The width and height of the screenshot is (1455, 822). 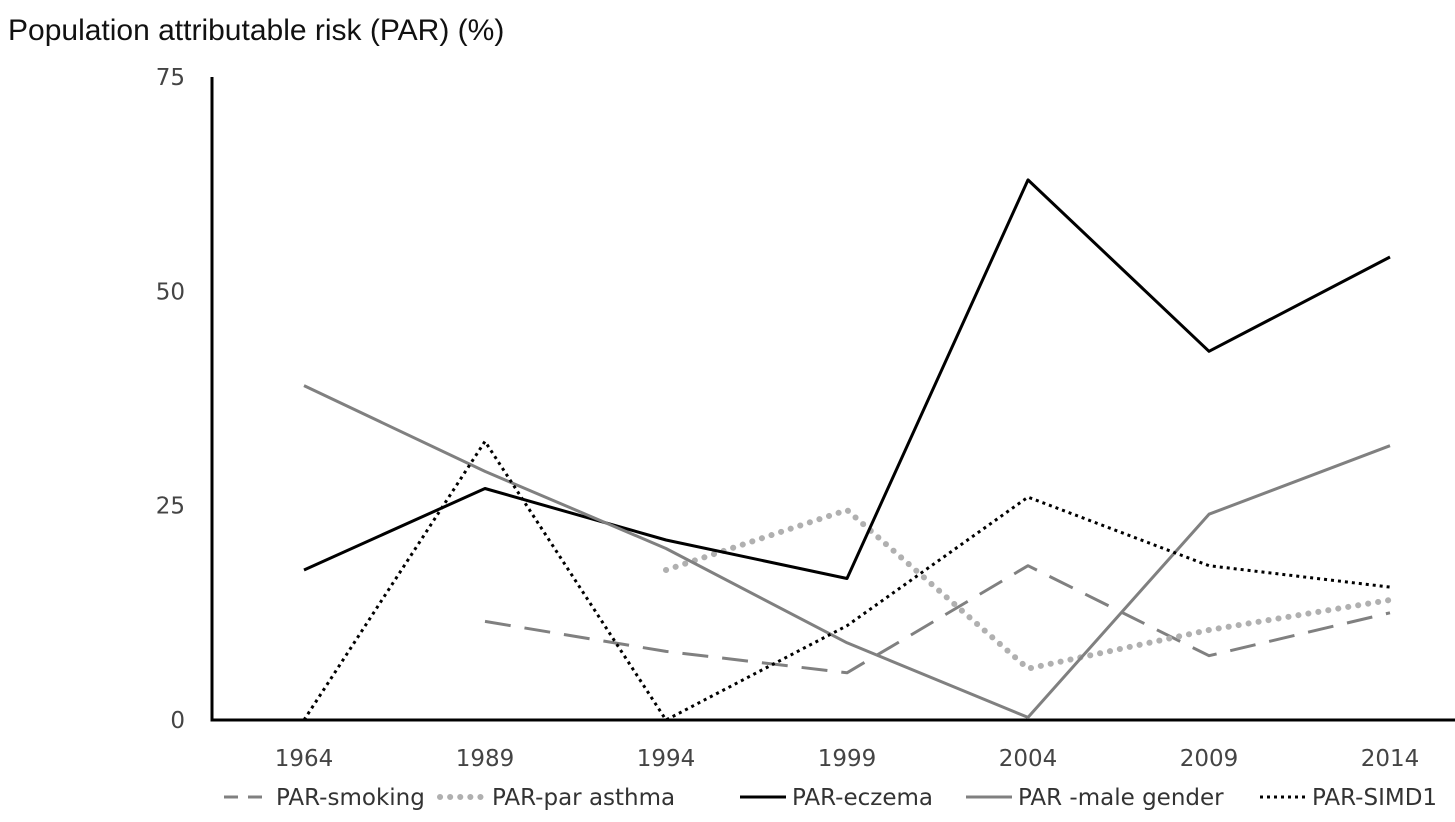 What do you see at coordinates (170, 399) in the screenshot?
I see `y-tick-labels: 0 25 50 75` at bounding box center [170, 399].